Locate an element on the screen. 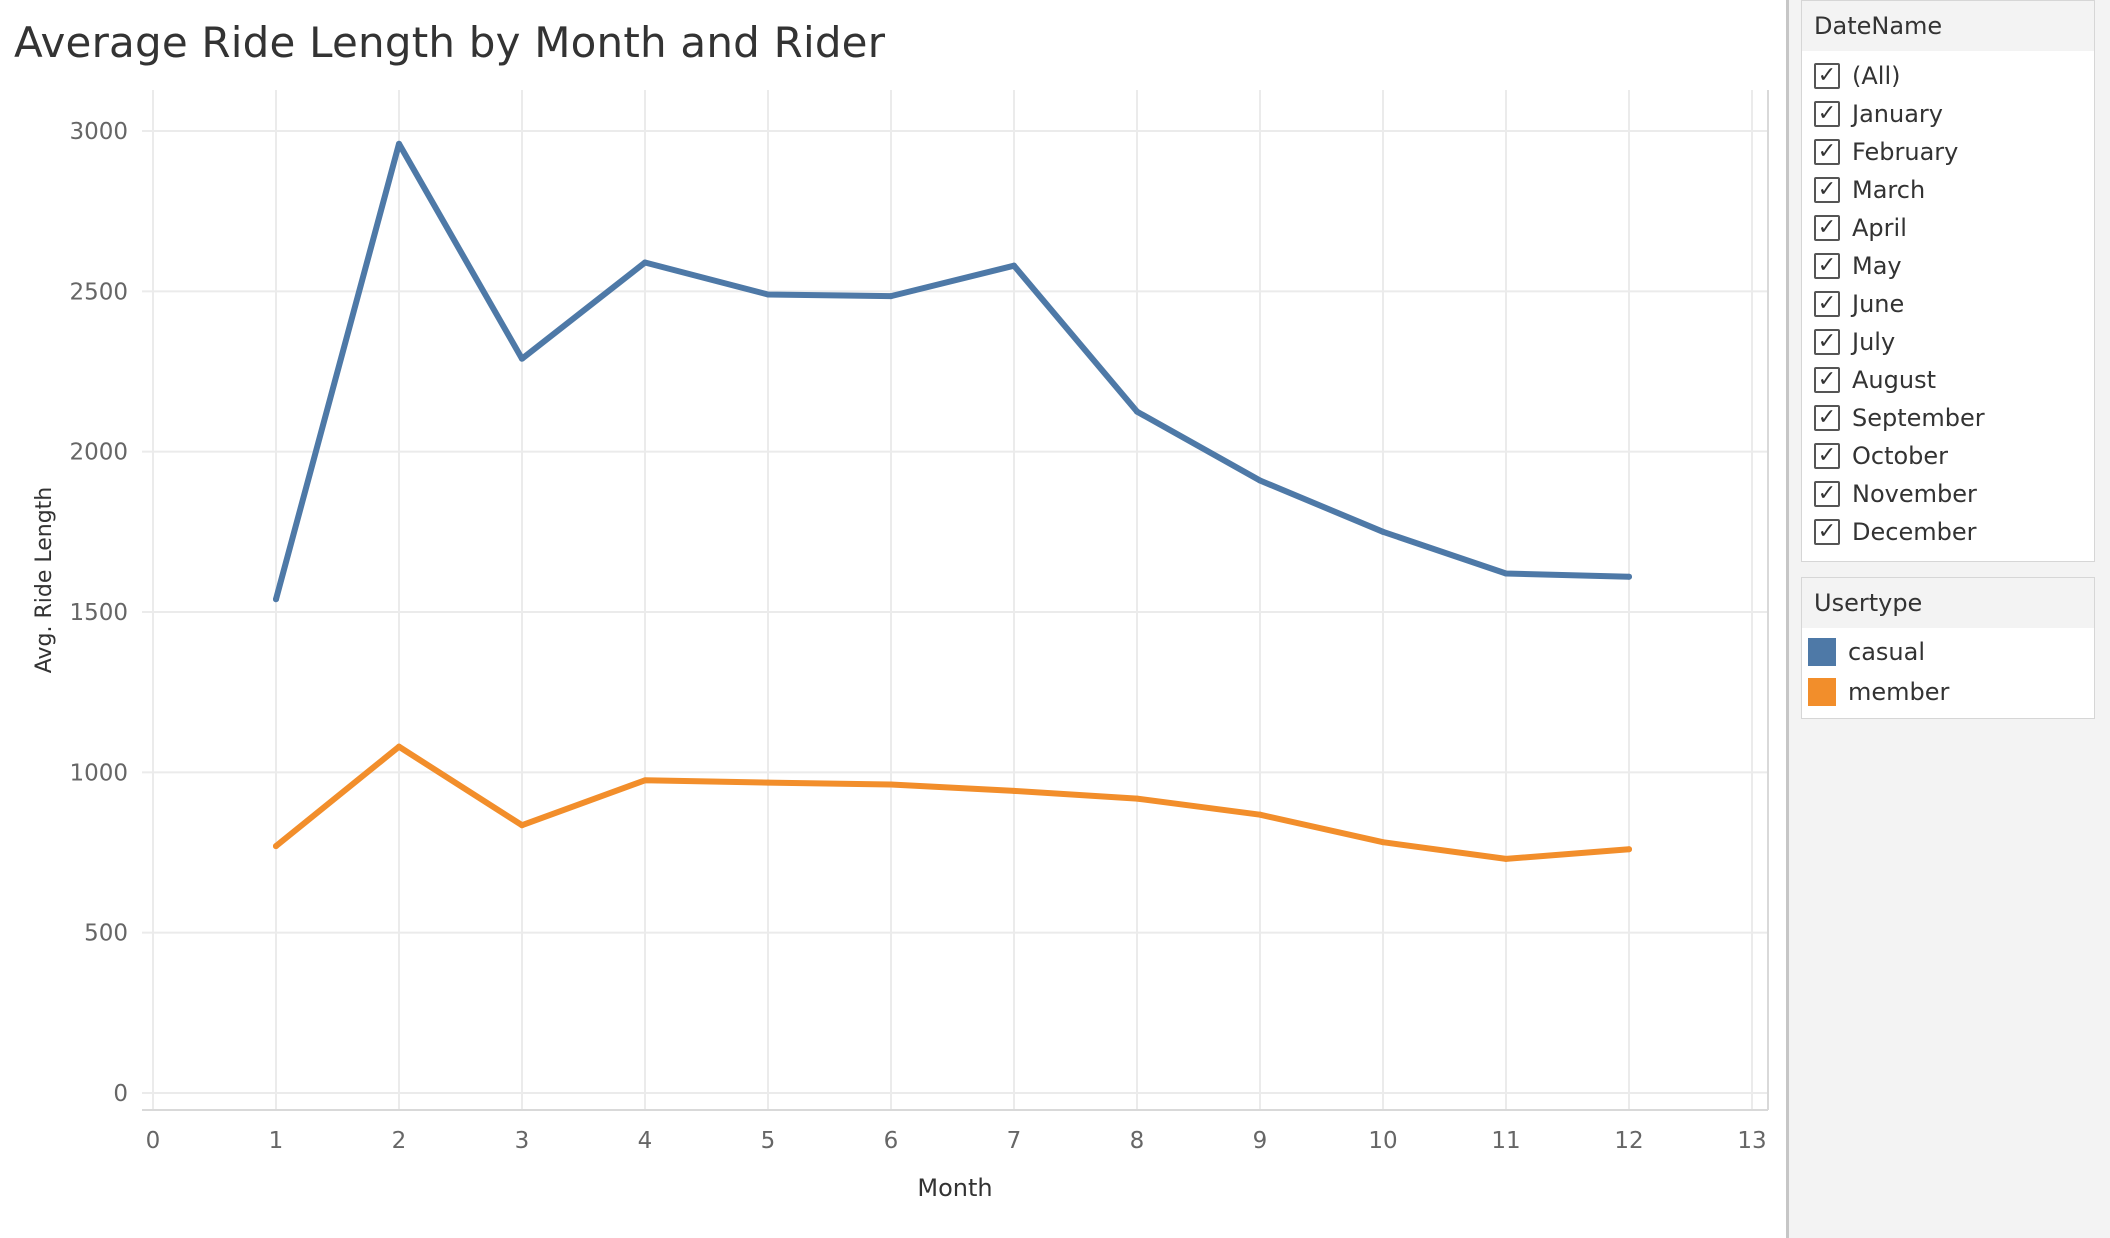 The height and width of the screenshot is (1238, 2110). x-tick-label: 3 is located at coordinates (522, 1141).